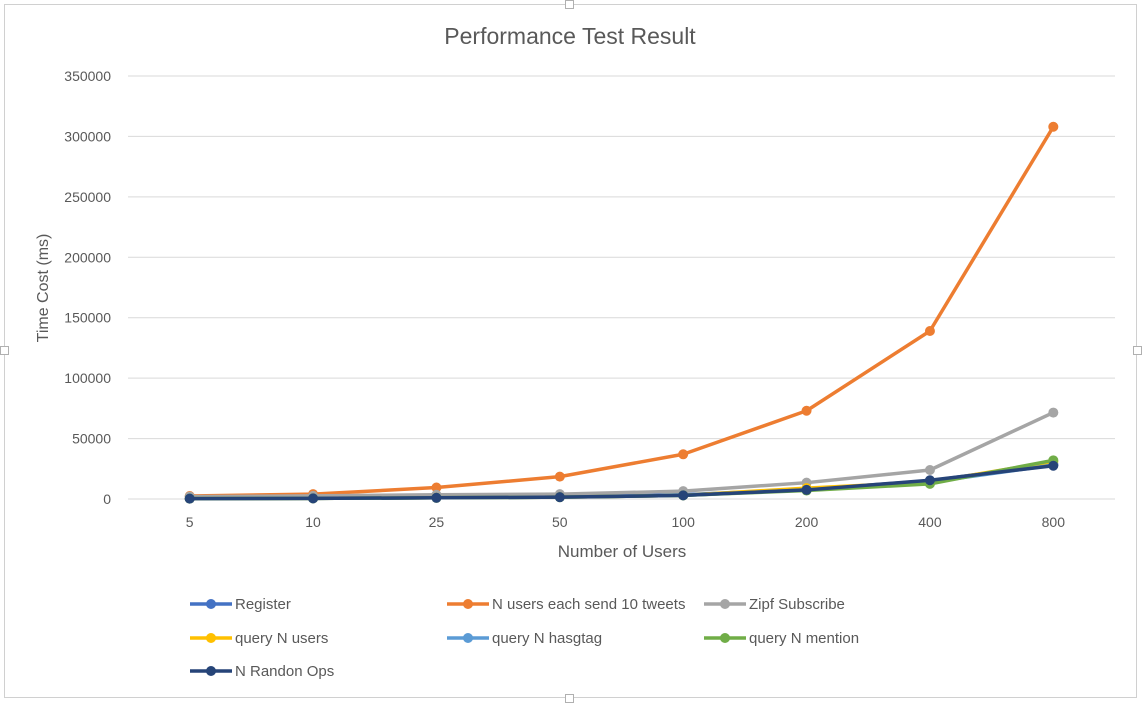 This screenshot has height=704, width=1144. What do you see at coordinates (547, 638) in the screenshot?
I see `legend-label: query N hasgtag` at bounding box center [547, 638].